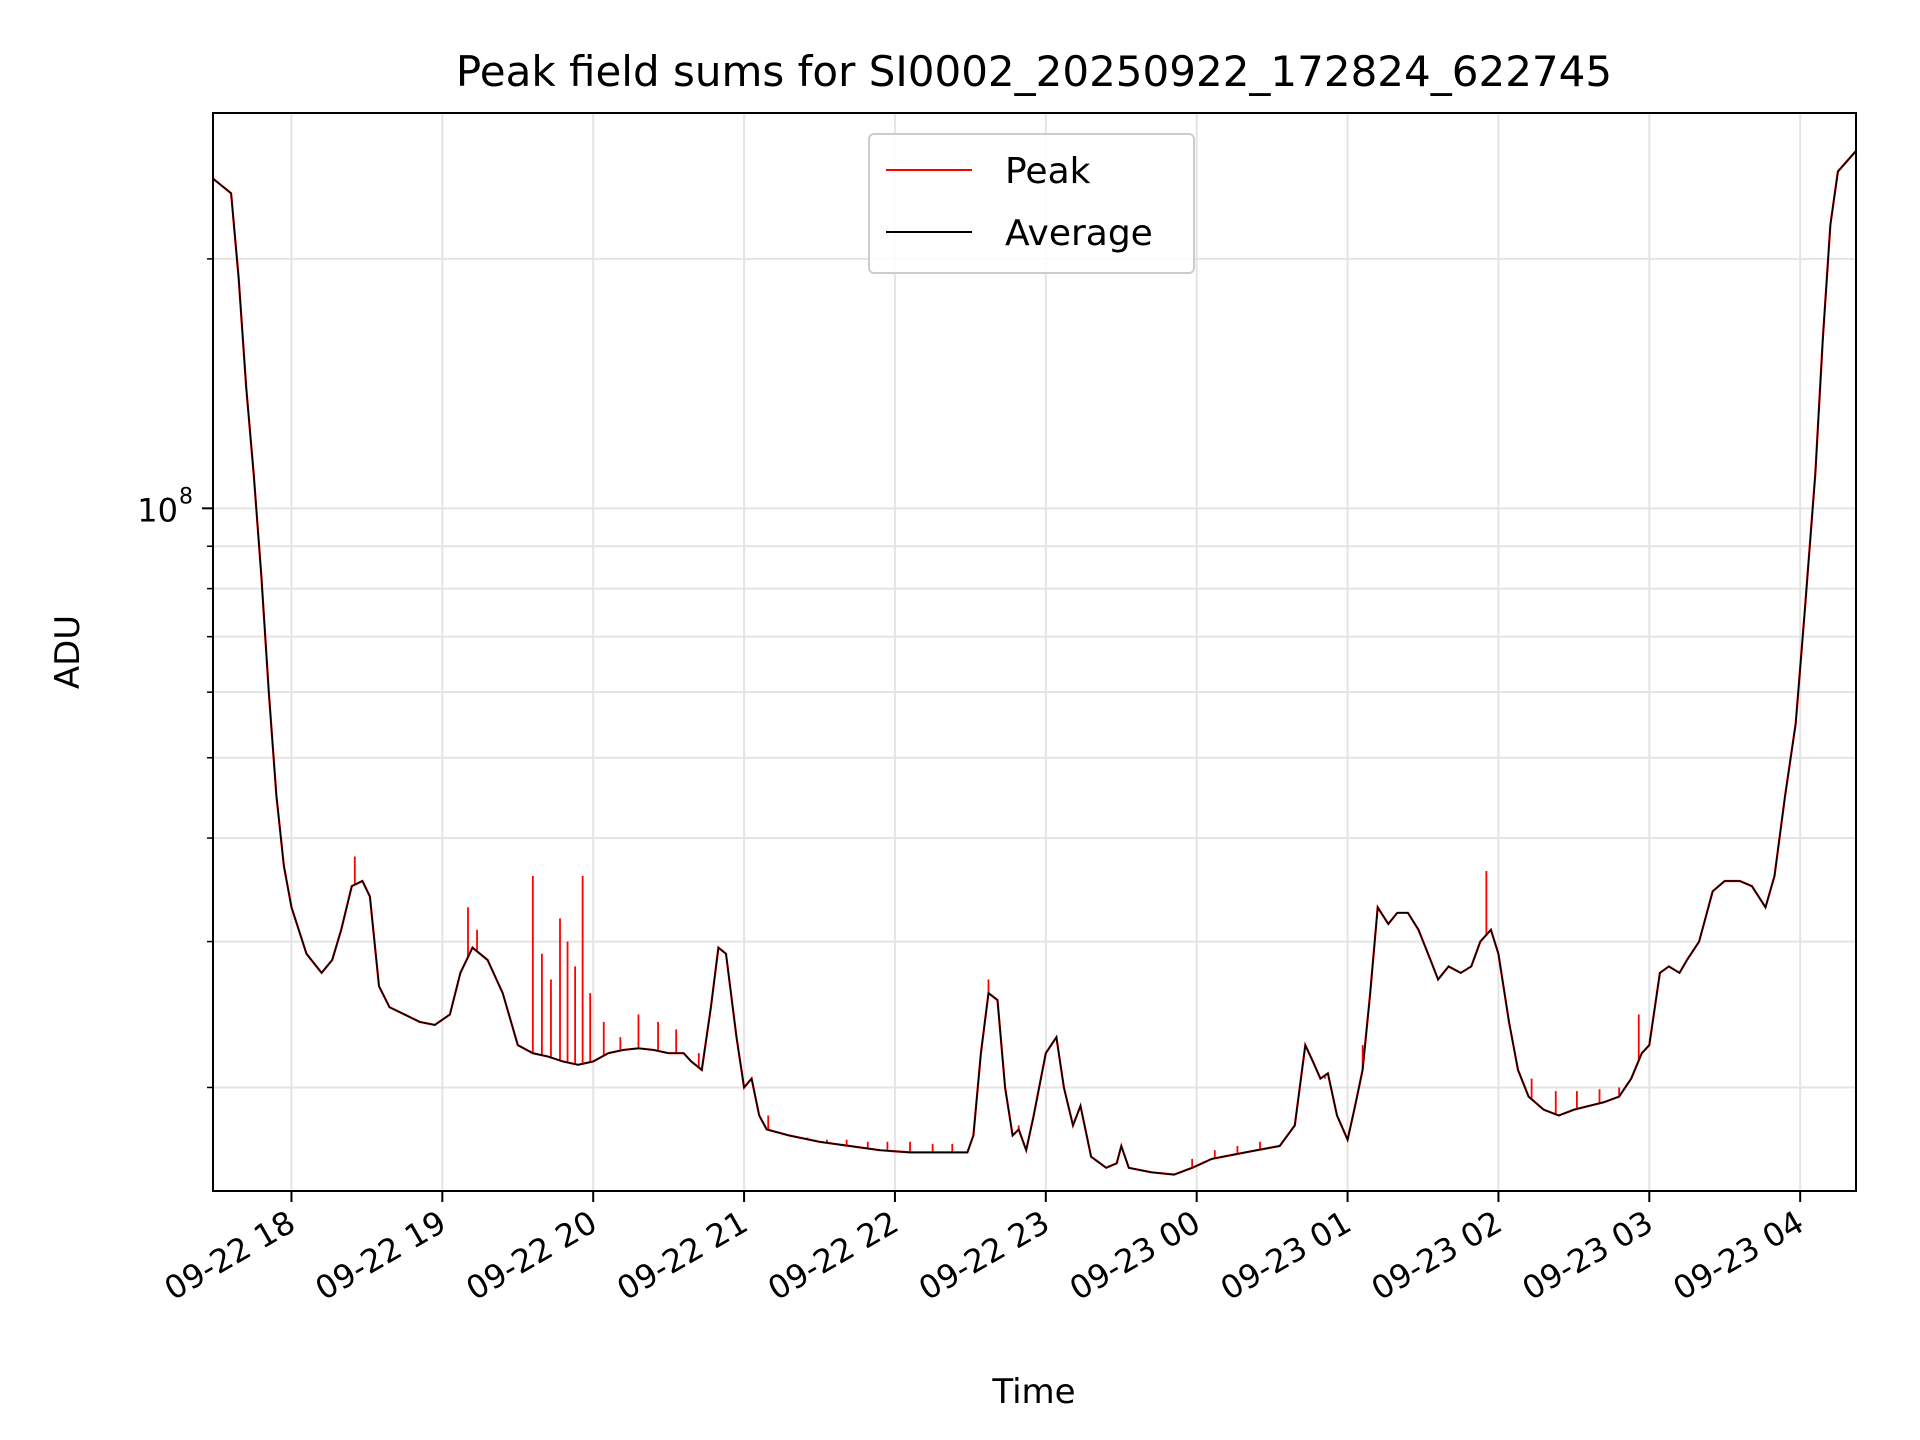 The height and width of the screenshot is (1440, 1920). Describe the element at coordinates (175, 673) in the screenshot. I see `y-axis-ticks: 10 8` at that location.